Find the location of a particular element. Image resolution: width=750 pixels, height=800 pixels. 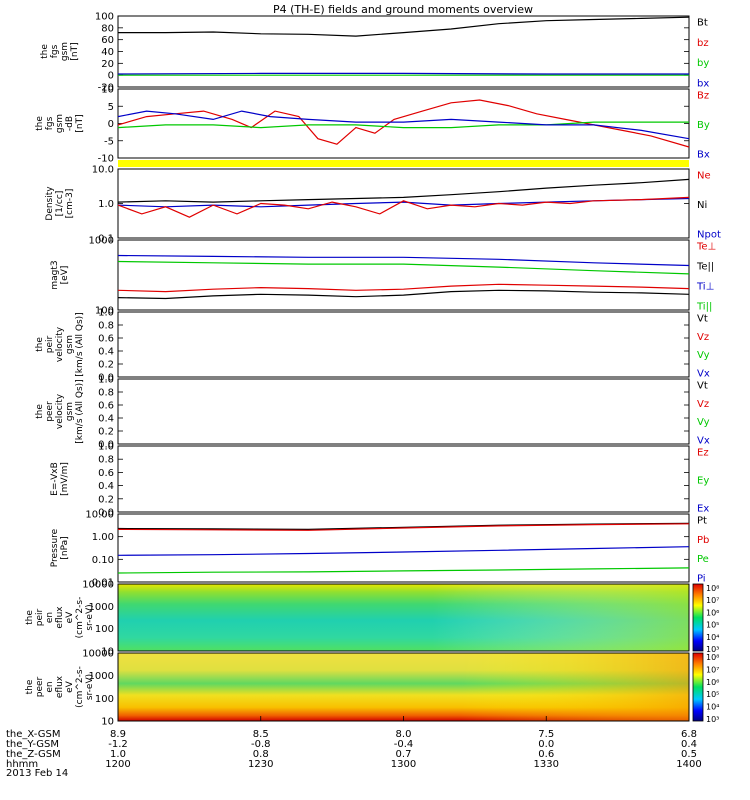

legend-entry: Pi is located at coordinates (701, 579).